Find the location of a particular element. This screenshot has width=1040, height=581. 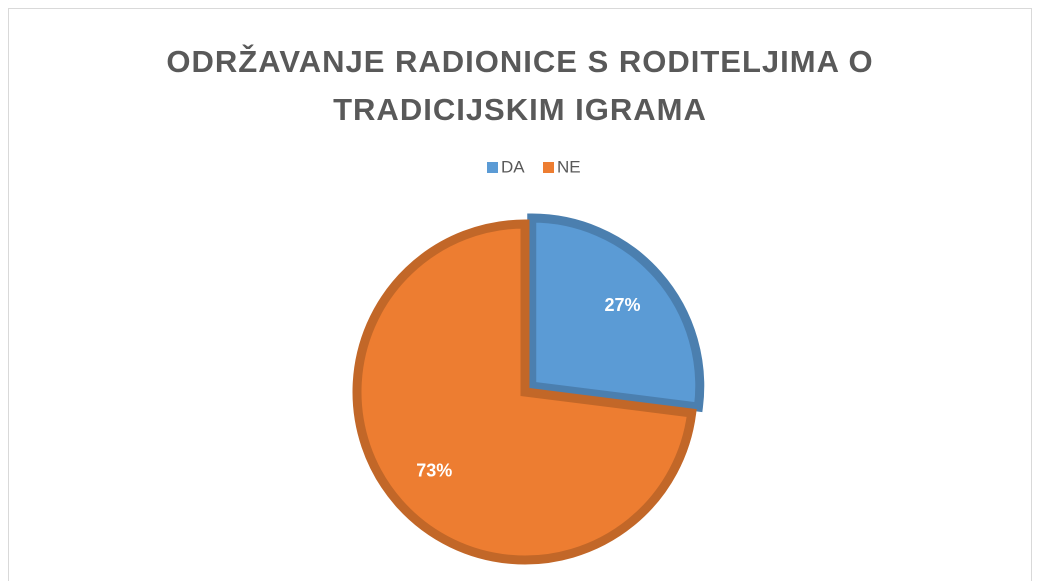

data-label: 73% is located at coordinates (434, 471).